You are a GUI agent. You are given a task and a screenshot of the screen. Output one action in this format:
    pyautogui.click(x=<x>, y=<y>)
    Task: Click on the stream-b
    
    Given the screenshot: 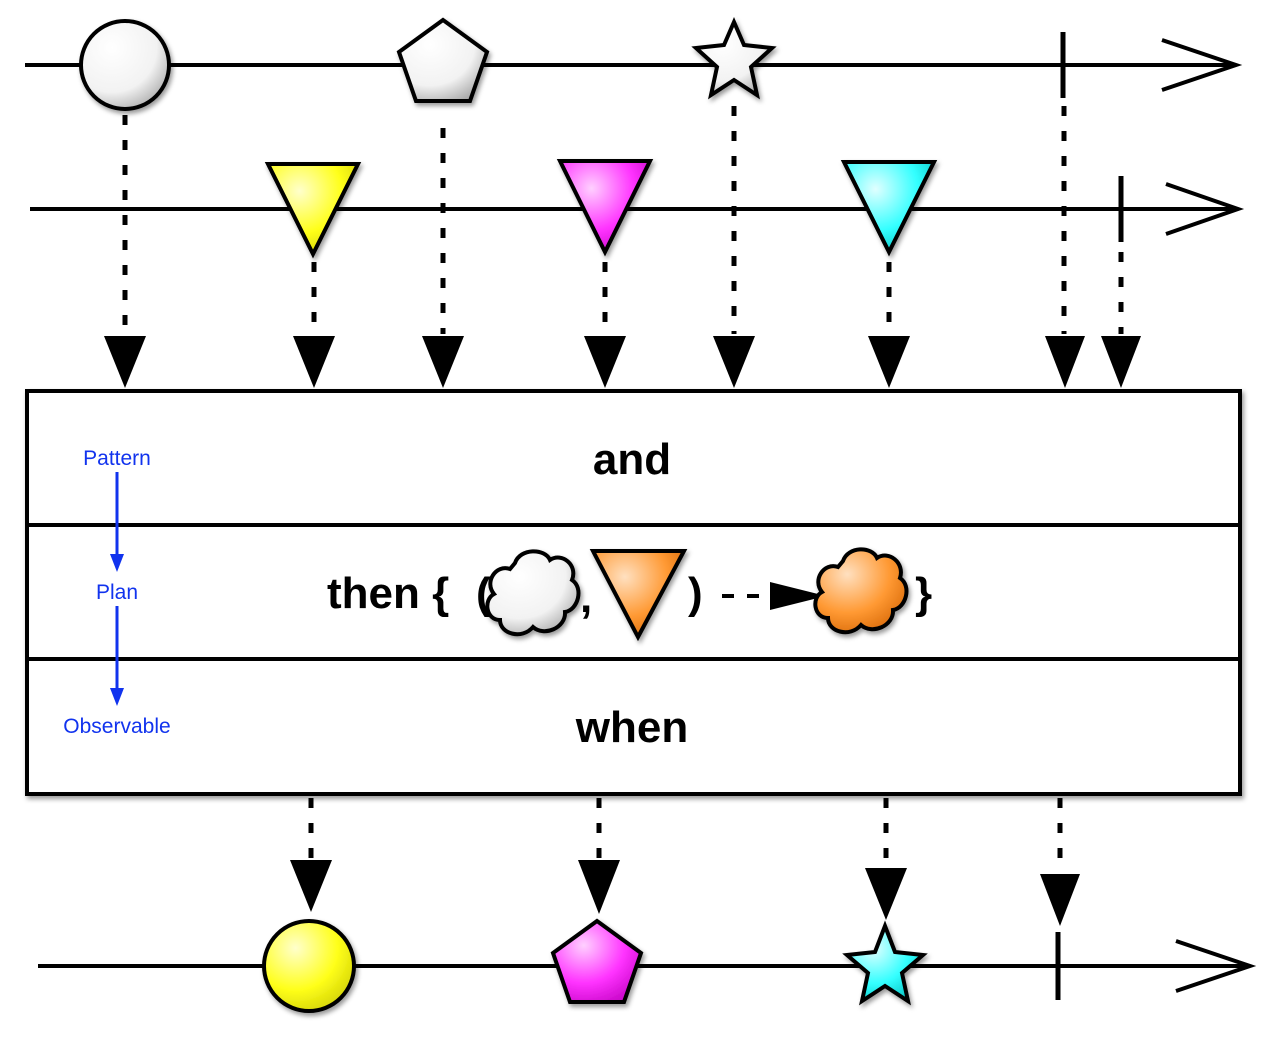 What is the action you would take?
    pyautogui.click(x=637, y=209)
    